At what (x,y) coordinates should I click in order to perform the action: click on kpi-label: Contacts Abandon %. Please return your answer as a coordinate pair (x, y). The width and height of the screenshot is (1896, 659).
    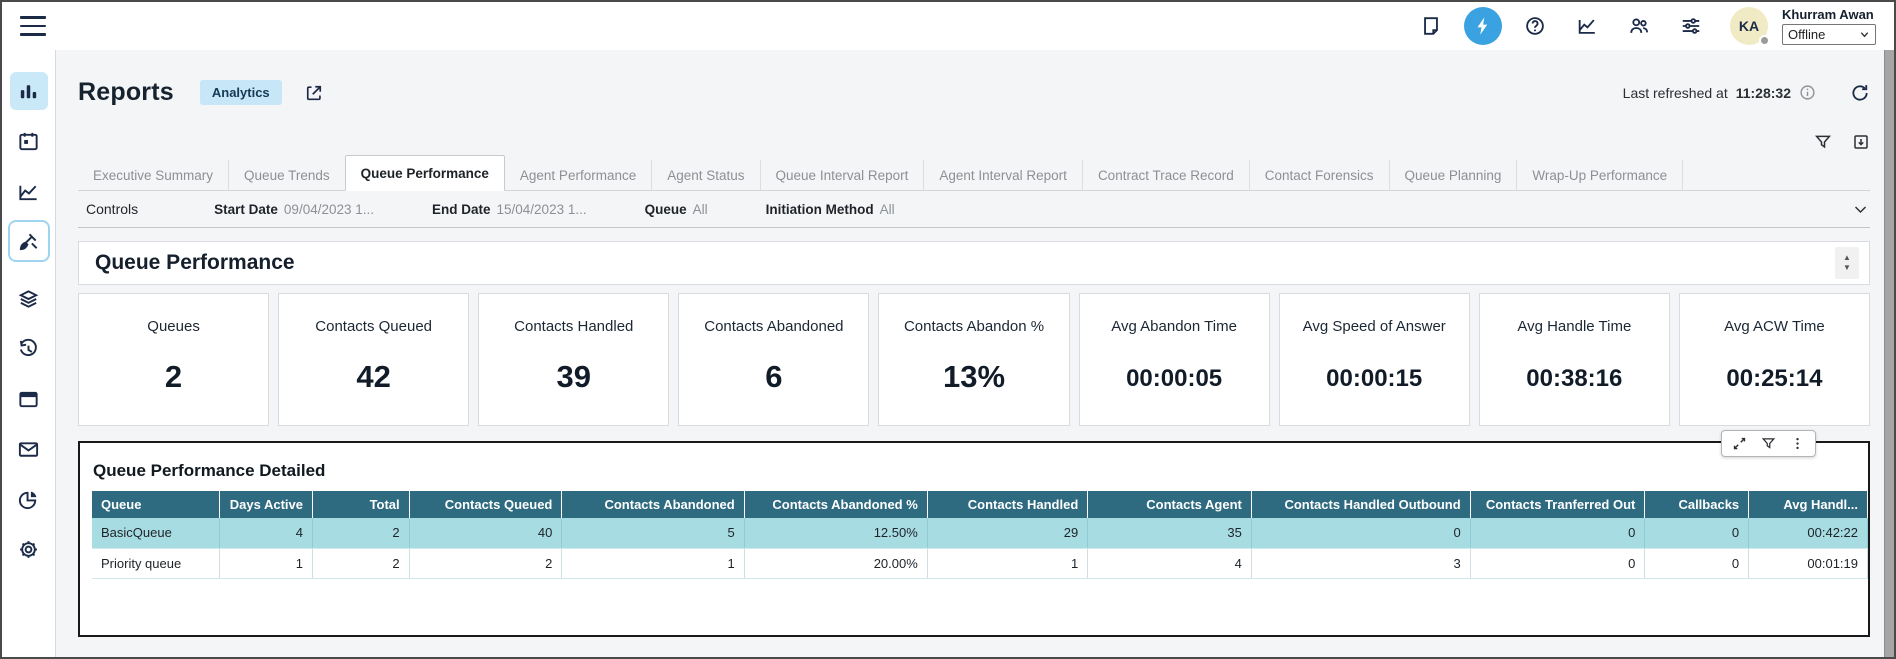
    Looking at the image, I should click on (974, 326).